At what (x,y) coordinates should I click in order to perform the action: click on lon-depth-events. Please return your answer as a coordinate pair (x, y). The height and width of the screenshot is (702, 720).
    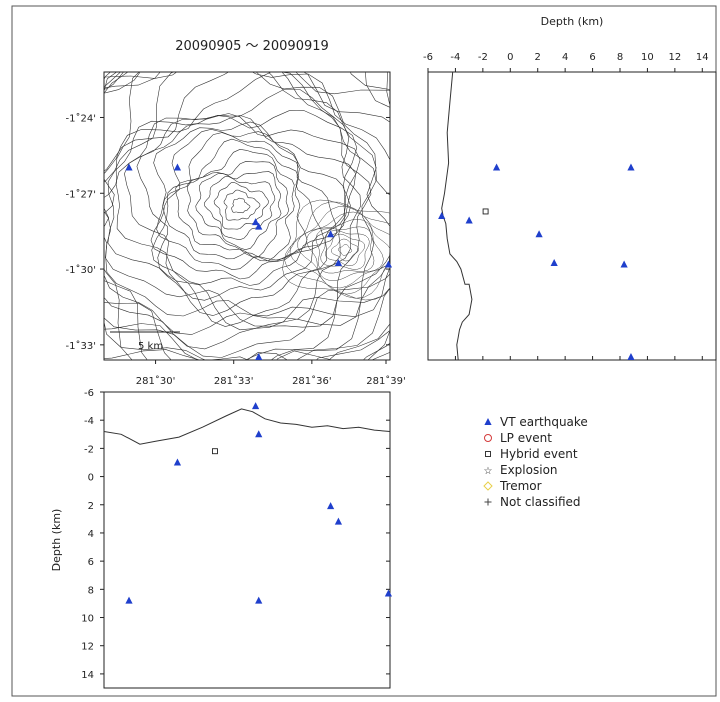
    Looking at the image, I should click on (259, 503).